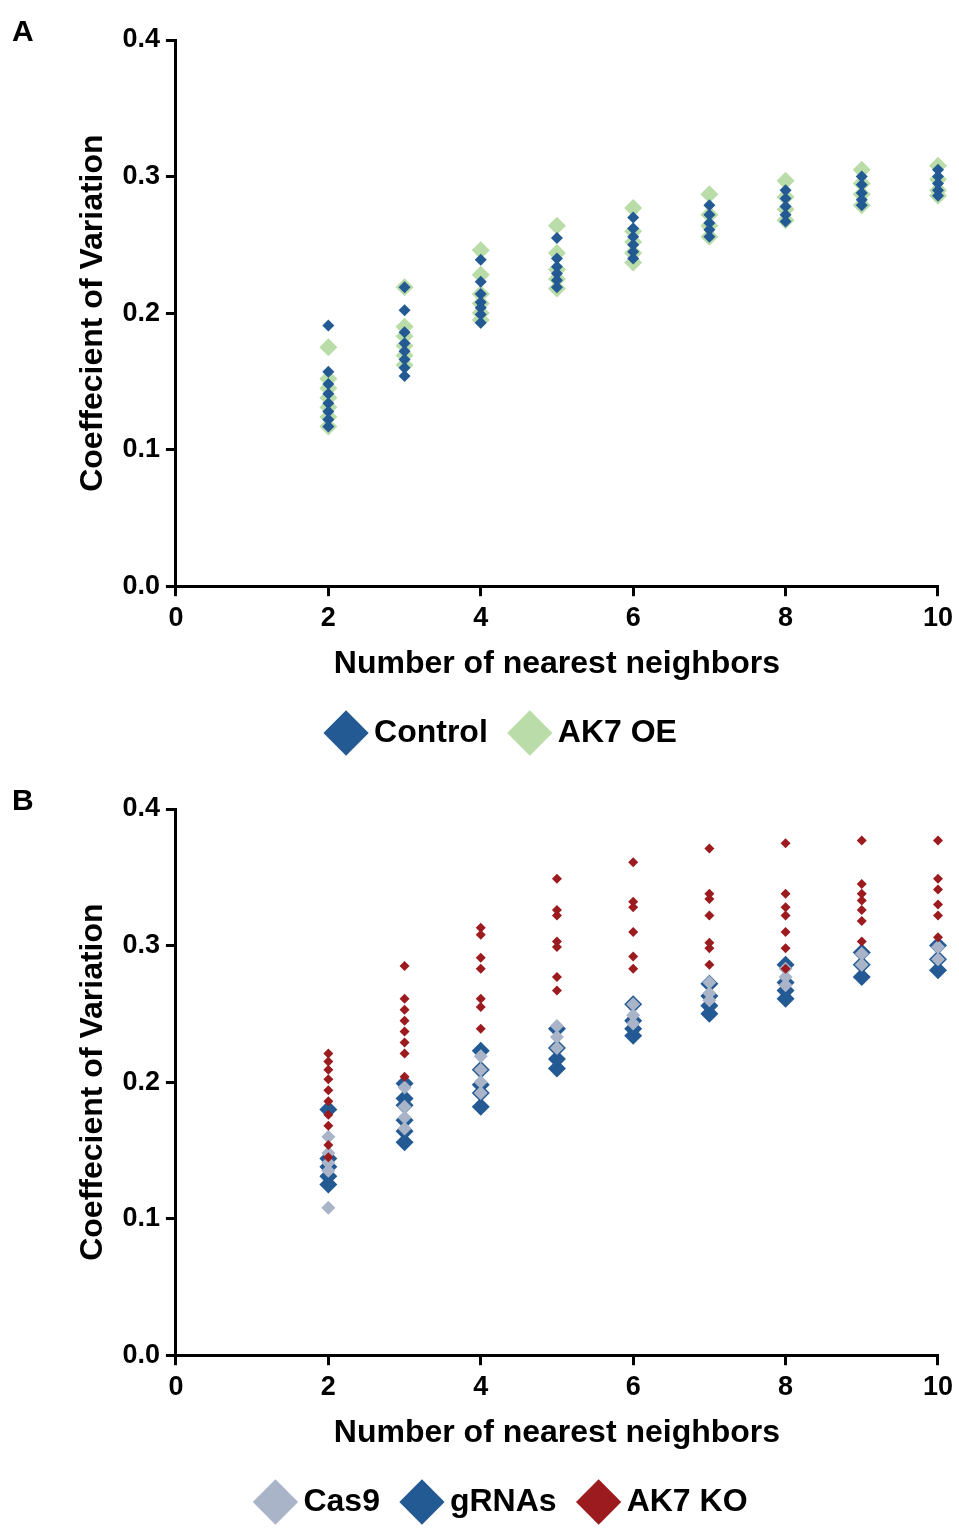 This screenshot has height=1539, width=959. What do you see at coordinates (617, 730) in the screenshot?
I see `legend-label: AK7 OE` at bounding box center [617, 730].